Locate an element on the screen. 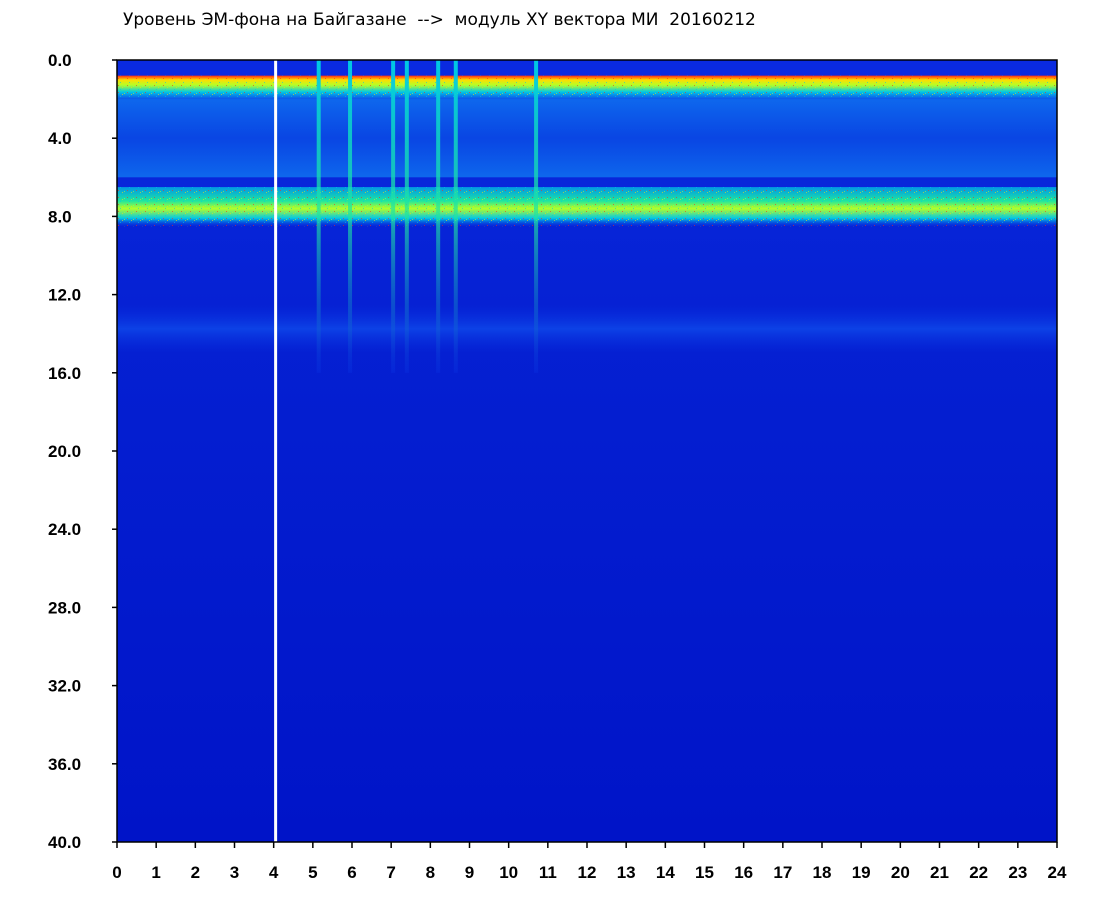 The width and height of the screenshot is (1096, 900). x-tick-label: 0 is located at coordinates (116, 872).